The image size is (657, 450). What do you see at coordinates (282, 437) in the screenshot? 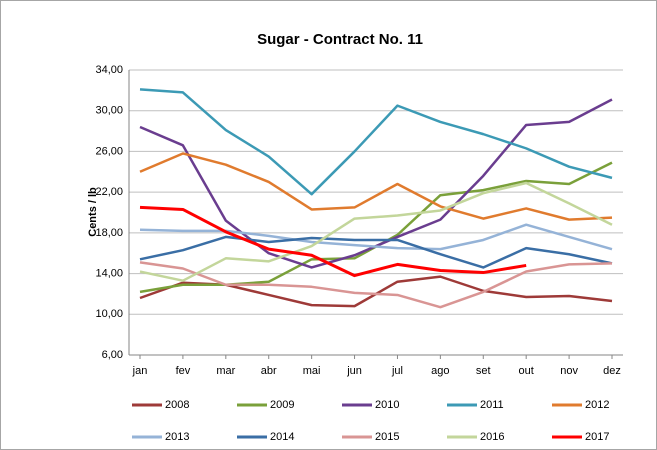
I see `legend-label: 2014` at bounding box center [282, 437].